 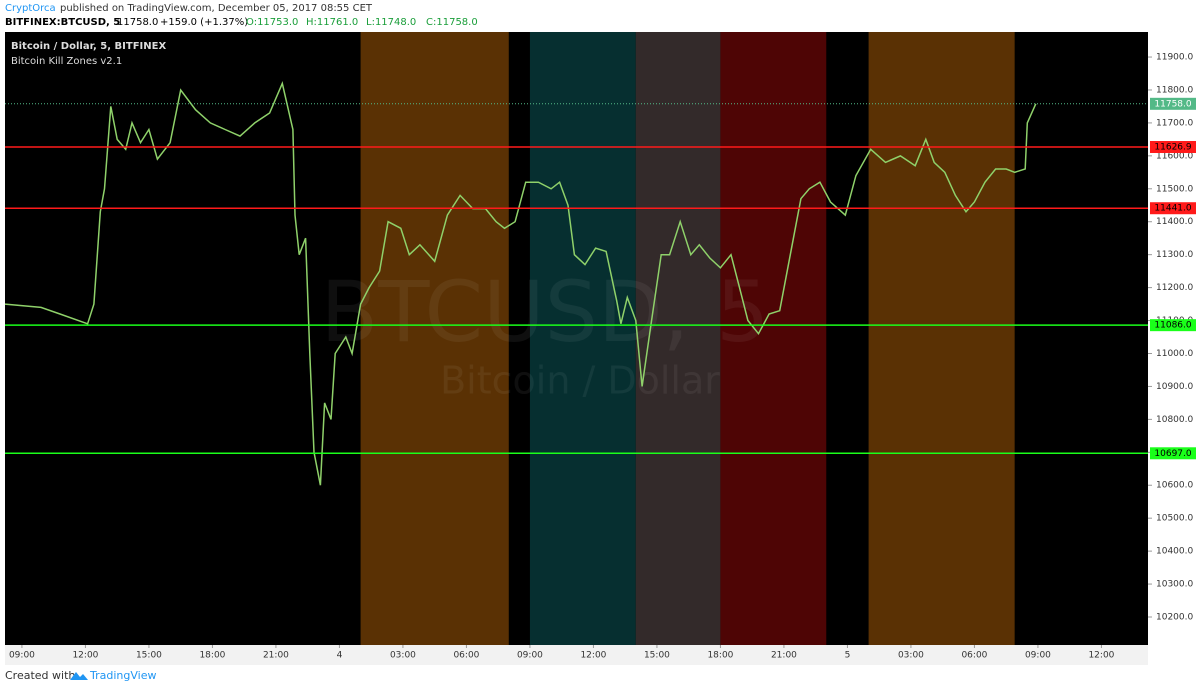 I want to click on y-tick-label: 10500.0, so click(x=1174, y=519).